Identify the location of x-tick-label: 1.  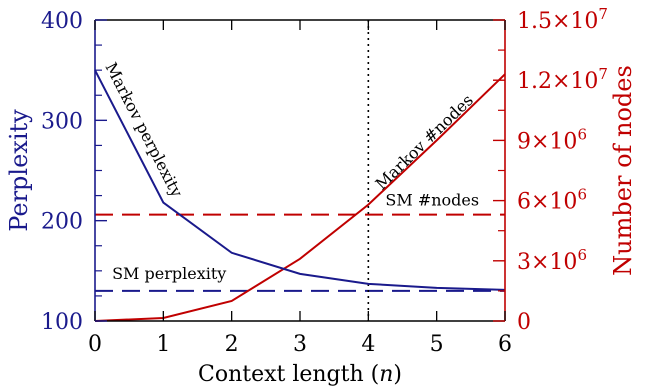
(163, 344).